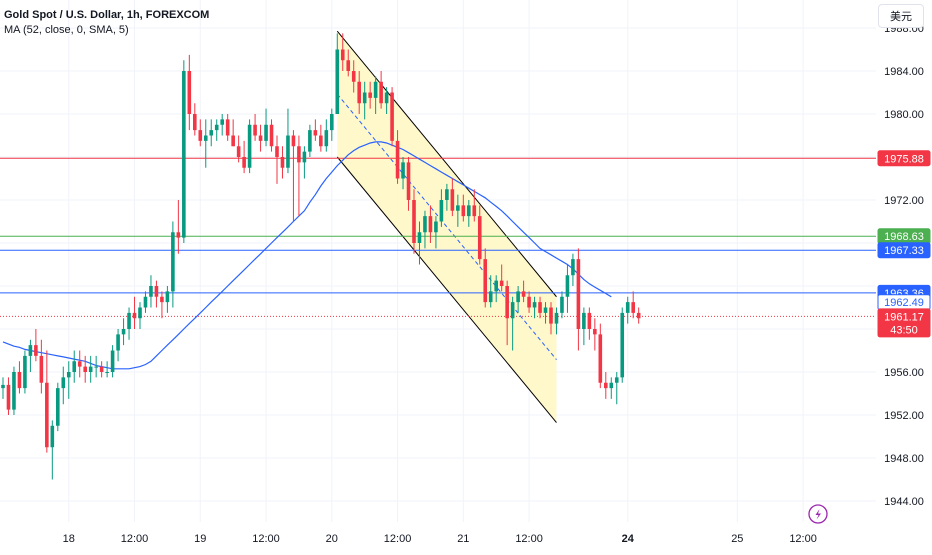 The image size is (932, 555). What do you see at coordinates (107, 15) in the screenshot?
I see `chart-title: Gold Spot / U.S. Dollar, 1h, FOREXCOM` at bounding box center [107, 15].